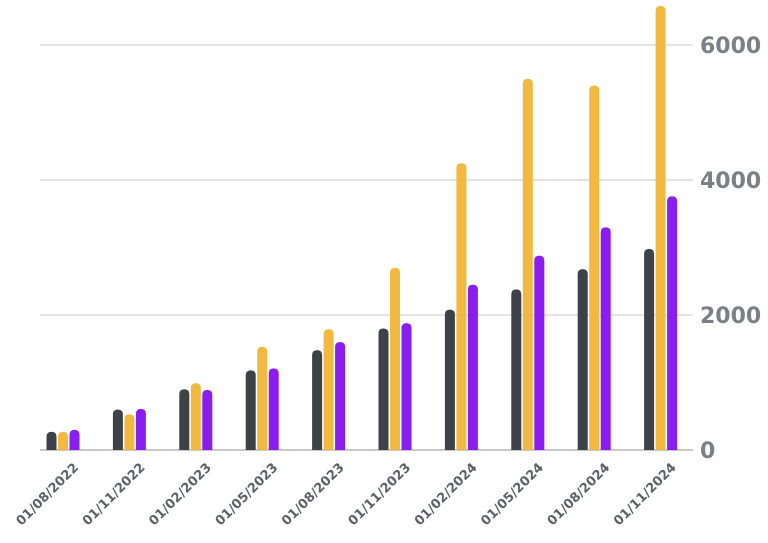  What do you see at coordinates (579, 494) in the screenshot?
I see `x-tick-label: 01/08/2024` at bounding box center [579, 494].